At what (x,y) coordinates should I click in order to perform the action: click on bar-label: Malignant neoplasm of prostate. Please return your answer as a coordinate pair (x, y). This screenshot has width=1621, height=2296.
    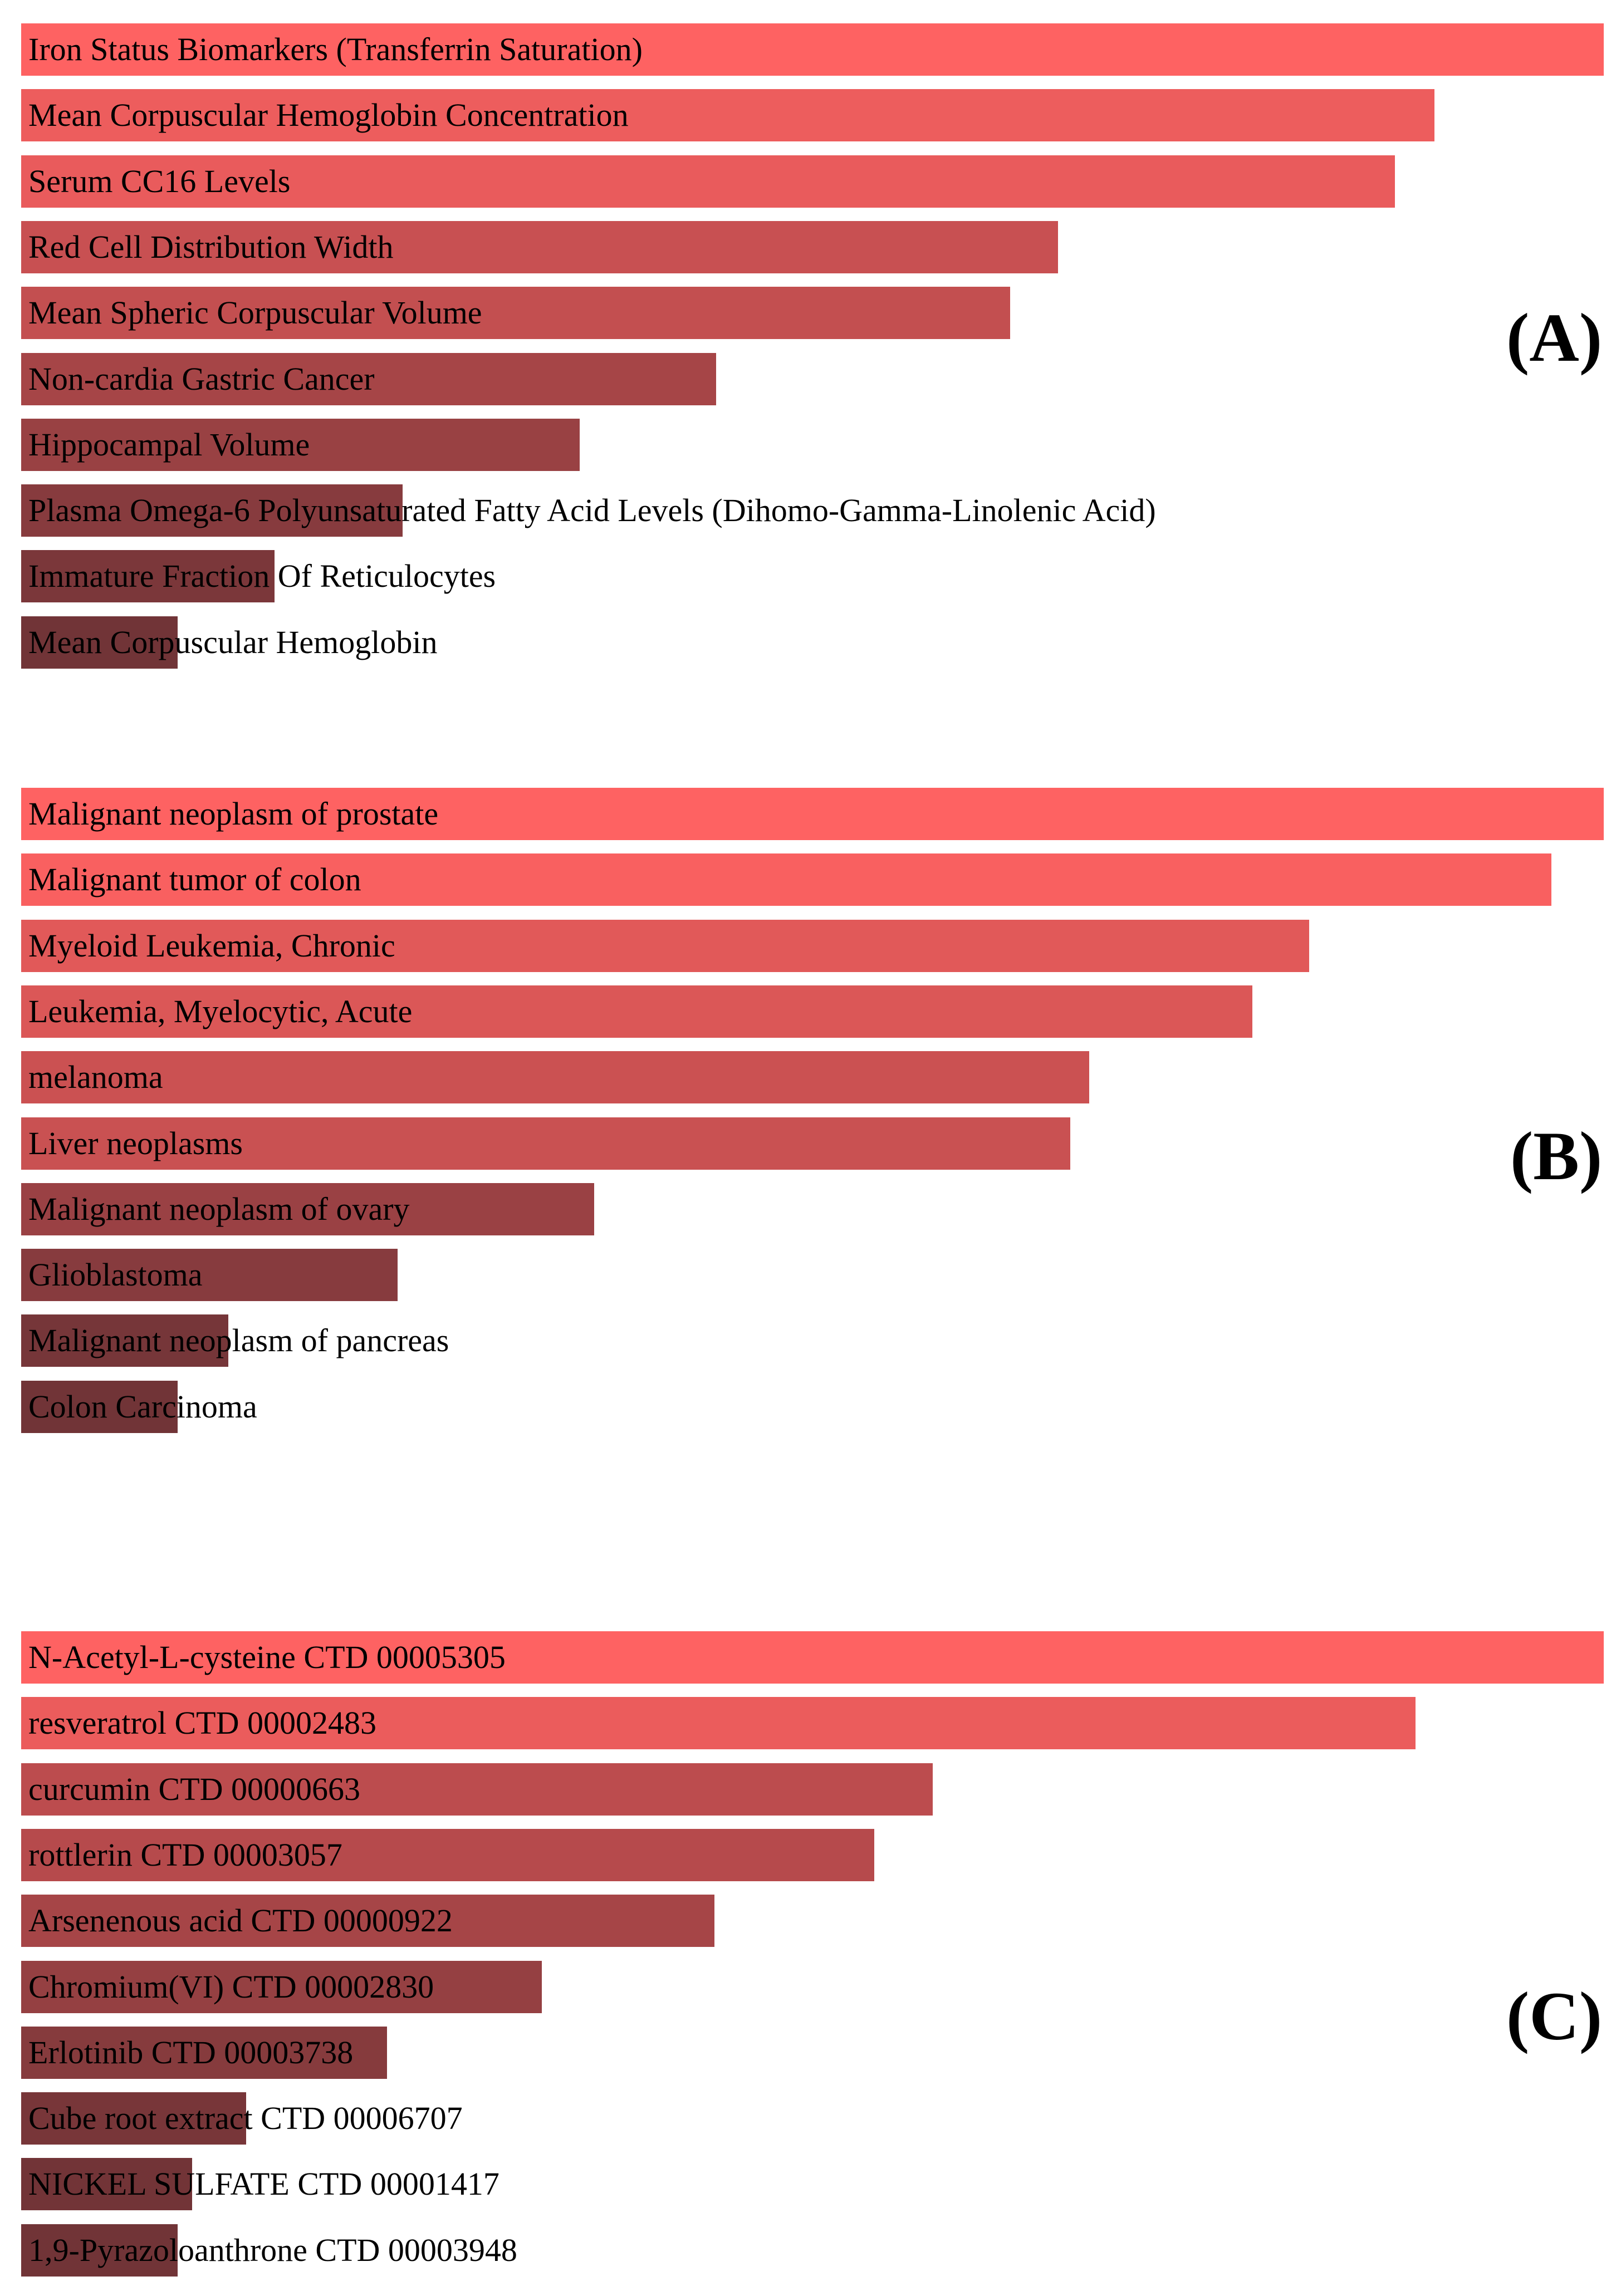
    Looking at the image, I should click on (234, 814).